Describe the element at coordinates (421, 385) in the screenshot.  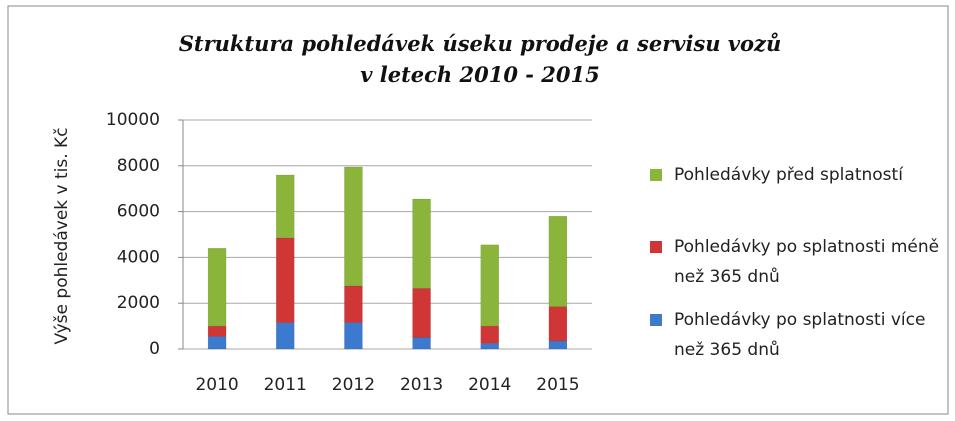
I see `x-tick-label: 2013` at that location.